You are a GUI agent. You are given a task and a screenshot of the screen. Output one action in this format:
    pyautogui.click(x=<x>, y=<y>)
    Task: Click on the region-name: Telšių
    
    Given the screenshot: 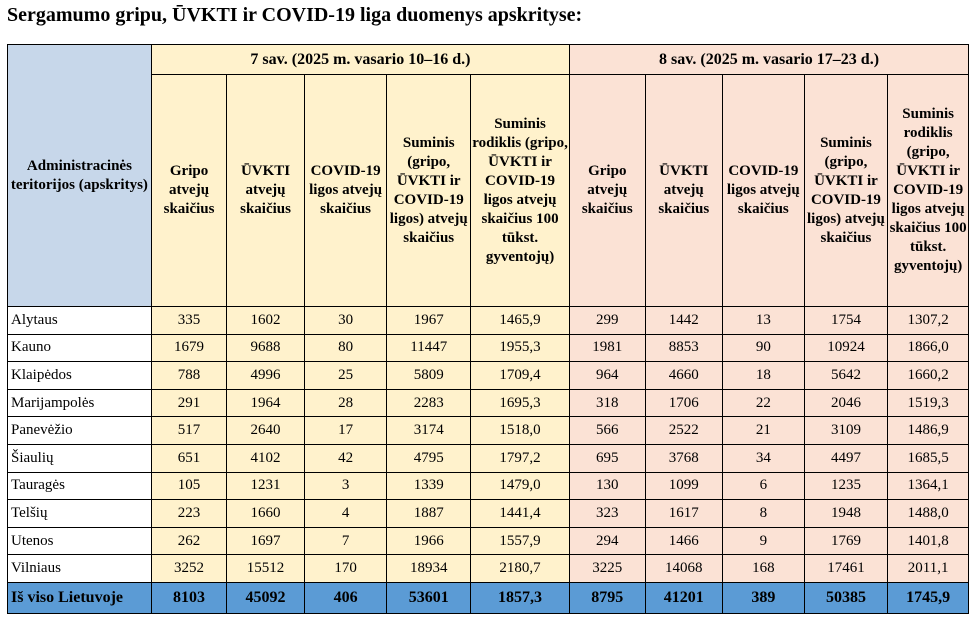 What is the action you would take?
    pyautogui.click(x=79, y=513)
    